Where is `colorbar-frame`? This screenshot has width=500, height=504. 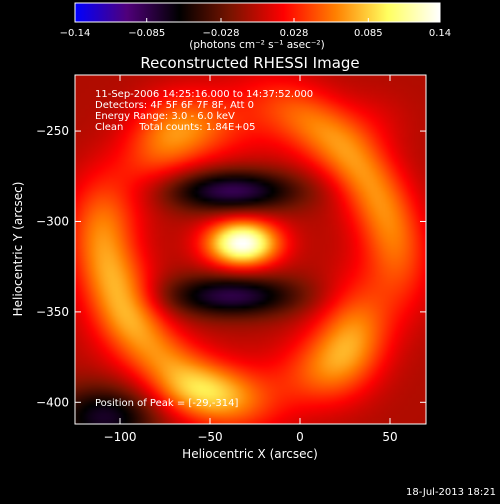 colorbar-frame is located at coordinates (257, 12).